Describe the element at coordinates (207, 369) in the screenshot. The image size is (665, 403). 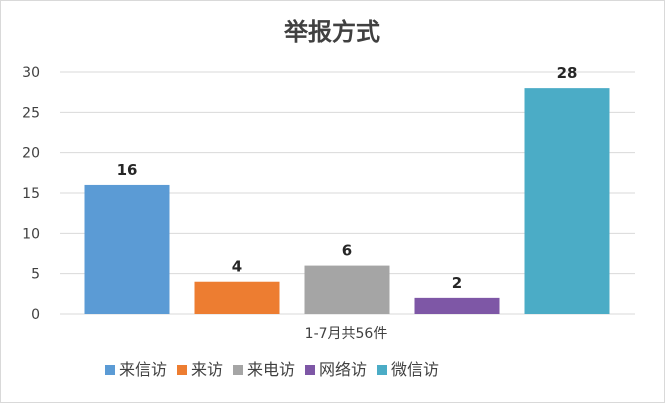
I see `legend-label: 来访` at that location.